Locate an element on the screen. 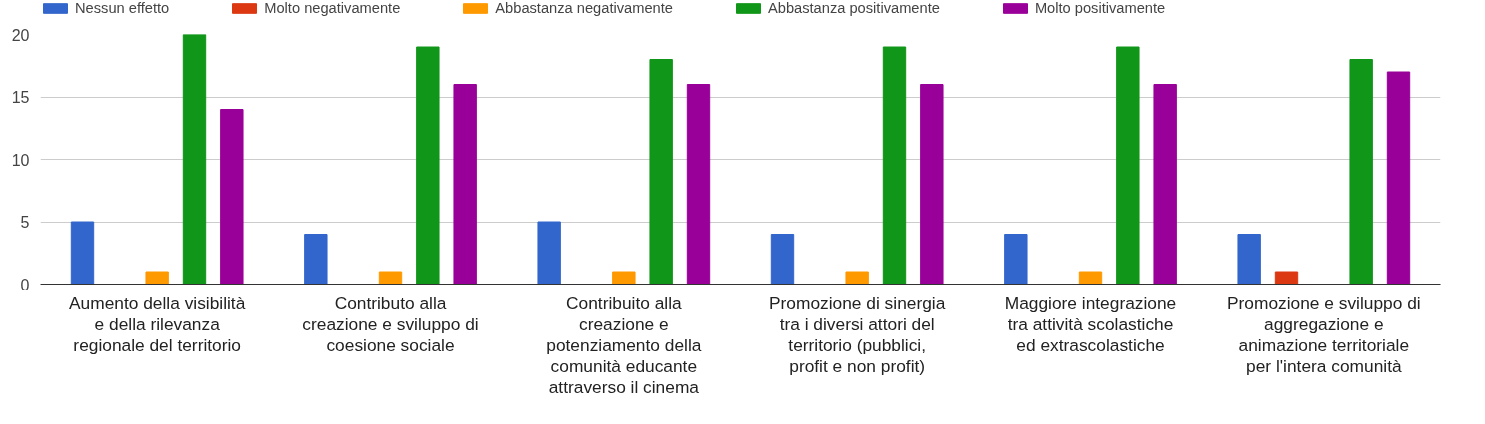  x-tick-label: Aumento della visibilità e della rilevanza regionale del territorio is located at coordinates (157, 323).